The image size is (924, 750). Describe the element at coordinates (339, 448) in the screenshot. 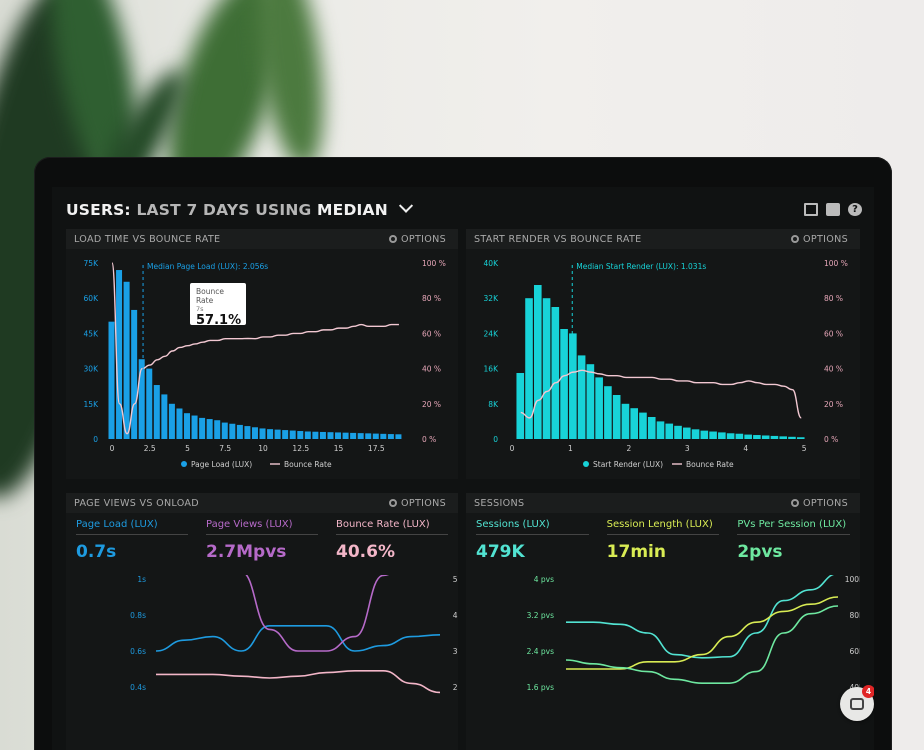

I see `x-tick-label: 15` at that location.